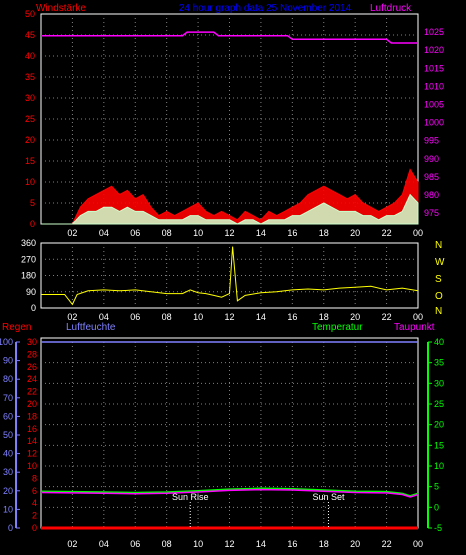  I want to click on climate-x-tick-label: 08, so click(167, 544).